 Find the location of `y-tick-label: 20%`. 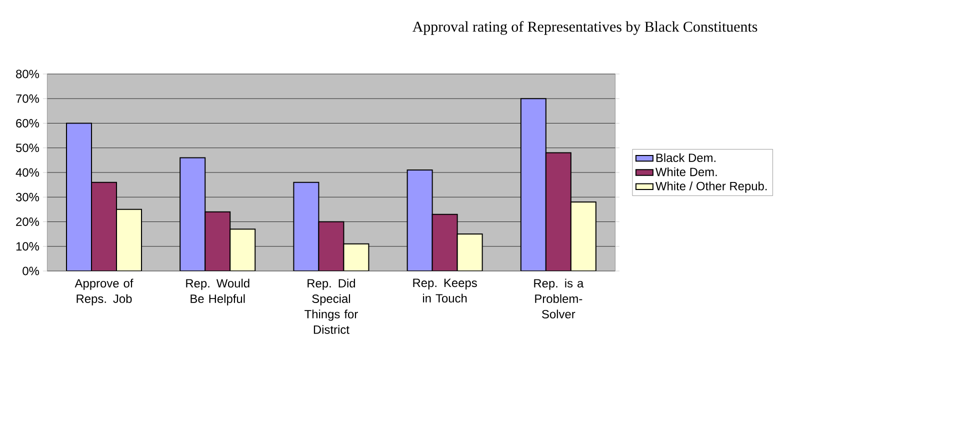

y-tick-label: 20% is located at coordinates (28, 222).